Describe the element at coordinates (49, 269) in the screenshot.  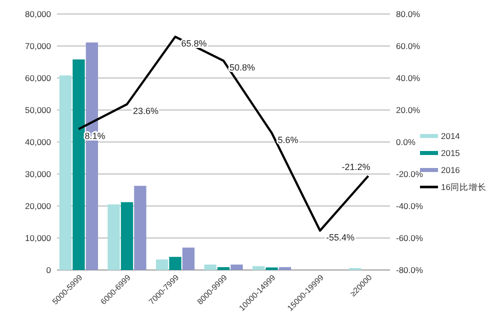
I see `y-tick-label: 0` at that location.